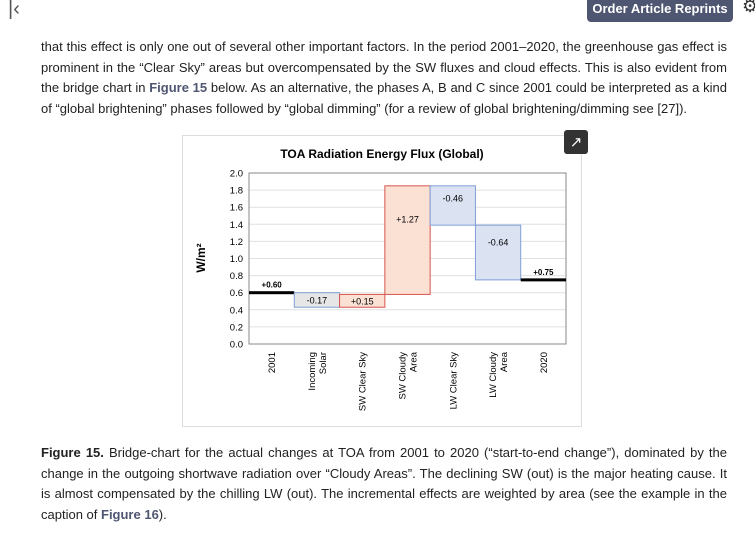  I want to click on y-tick-label: 0.8, so click(236, 276).